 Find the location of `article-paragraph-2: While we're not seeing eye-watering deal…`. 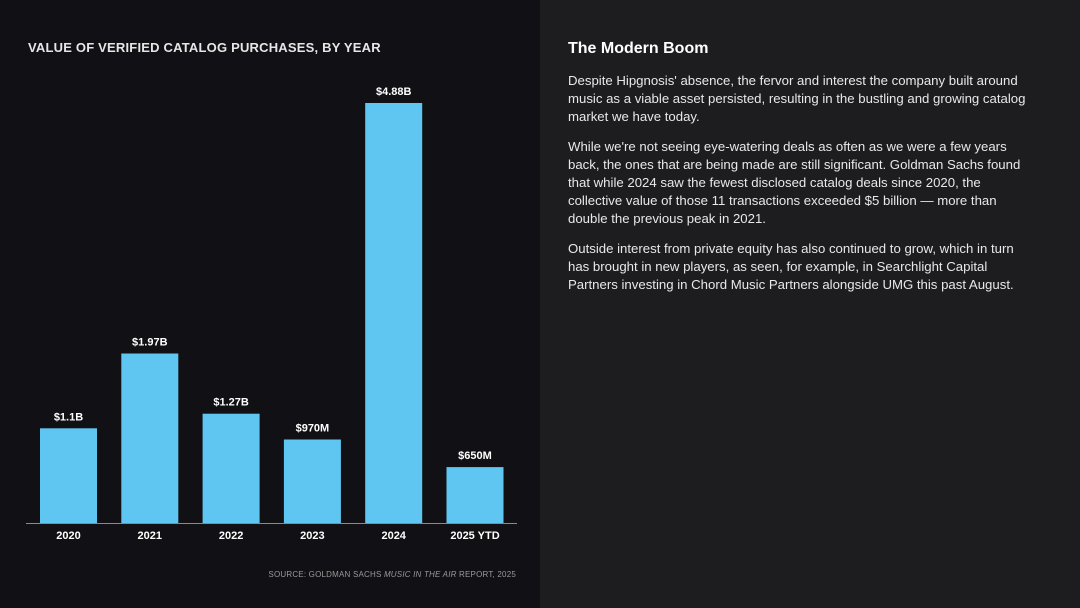

article-paragraph-2: While we're not seeing eye-watering deal… is located at coordinates (794, 182).